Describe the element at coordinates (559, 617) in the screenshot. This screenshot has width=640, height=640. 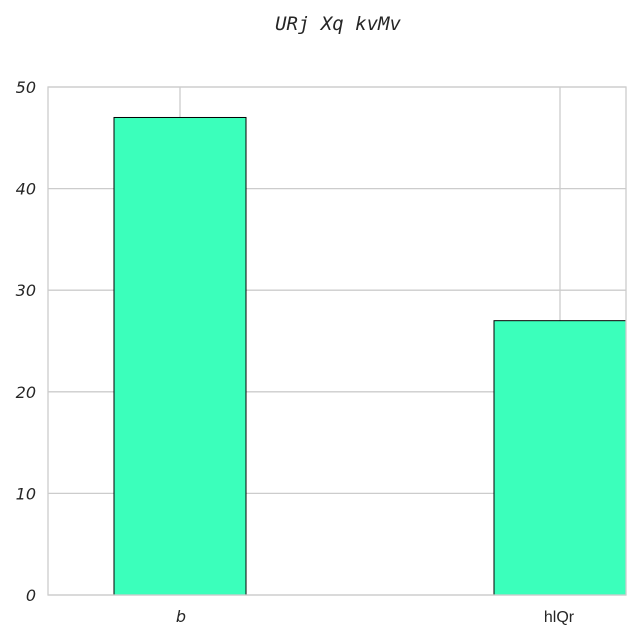
I see `x-tick-label: hlQr` at that location.